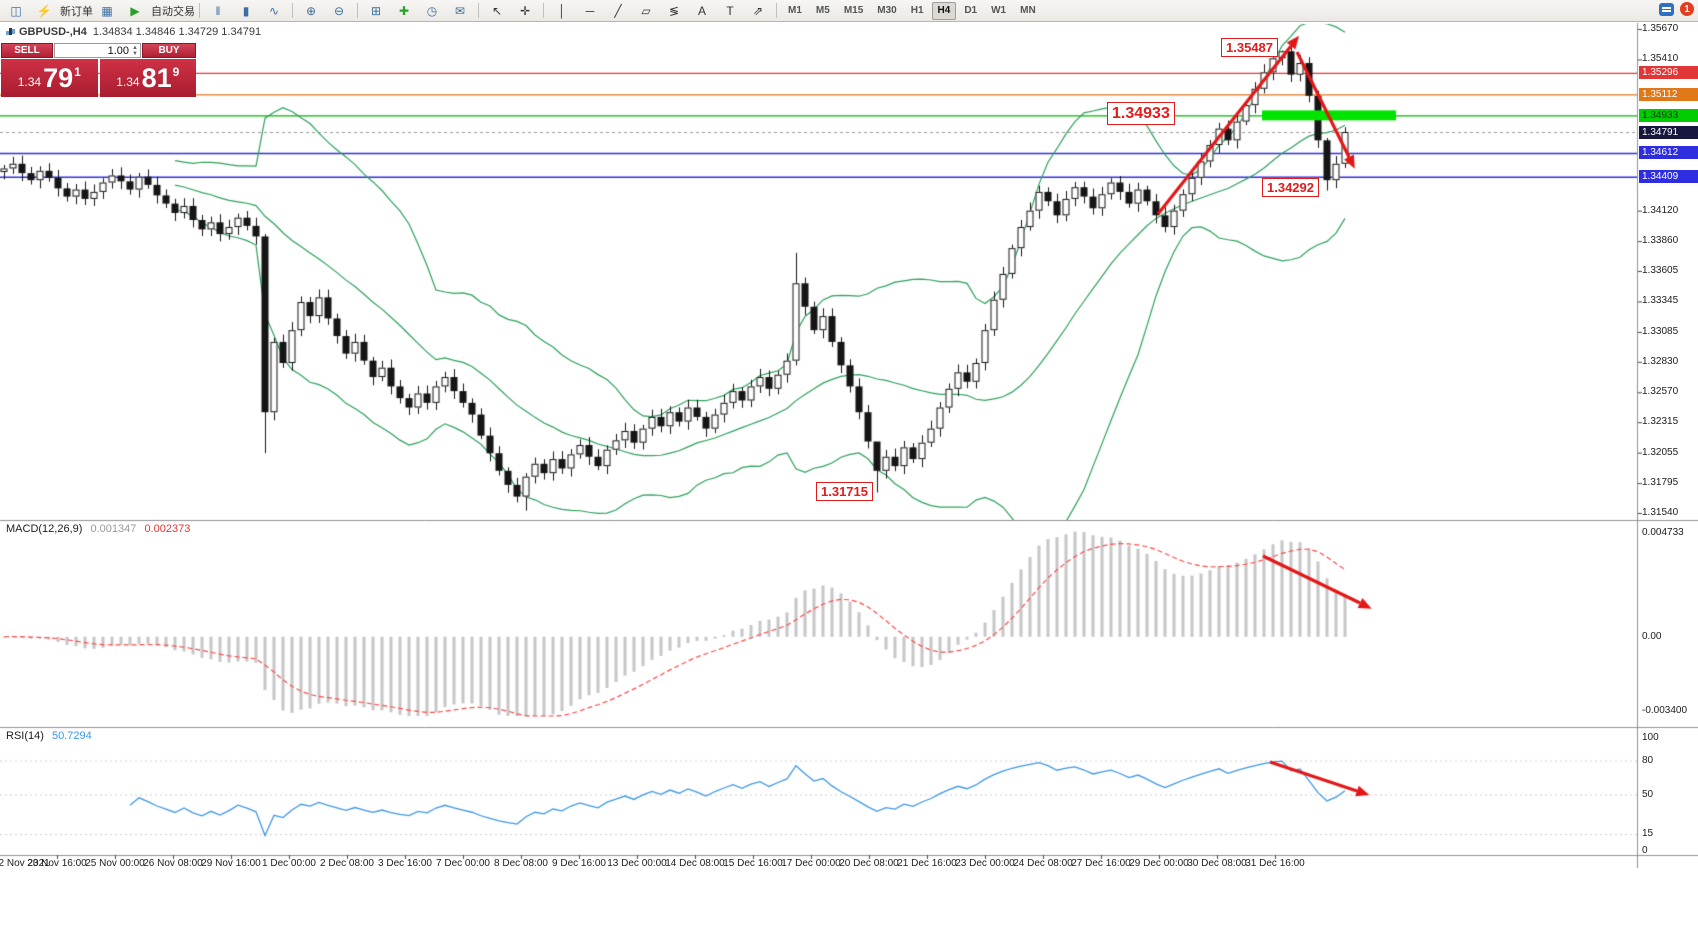 The height and width of the screenshot is (942, 1698). I want to click on price-axis-tick: 1.32315, so click(1660, 422).